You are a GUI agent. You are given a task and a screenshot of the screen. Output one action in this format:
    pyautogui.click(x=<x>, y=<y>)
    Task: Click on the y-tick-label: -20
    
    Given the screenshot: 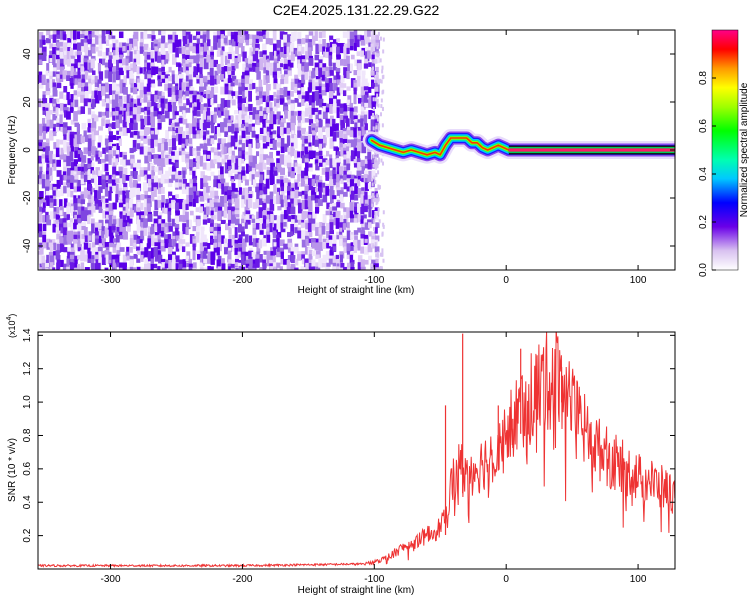 What is the action you would take?
    pyautogui.click(x=27, y=197)
    